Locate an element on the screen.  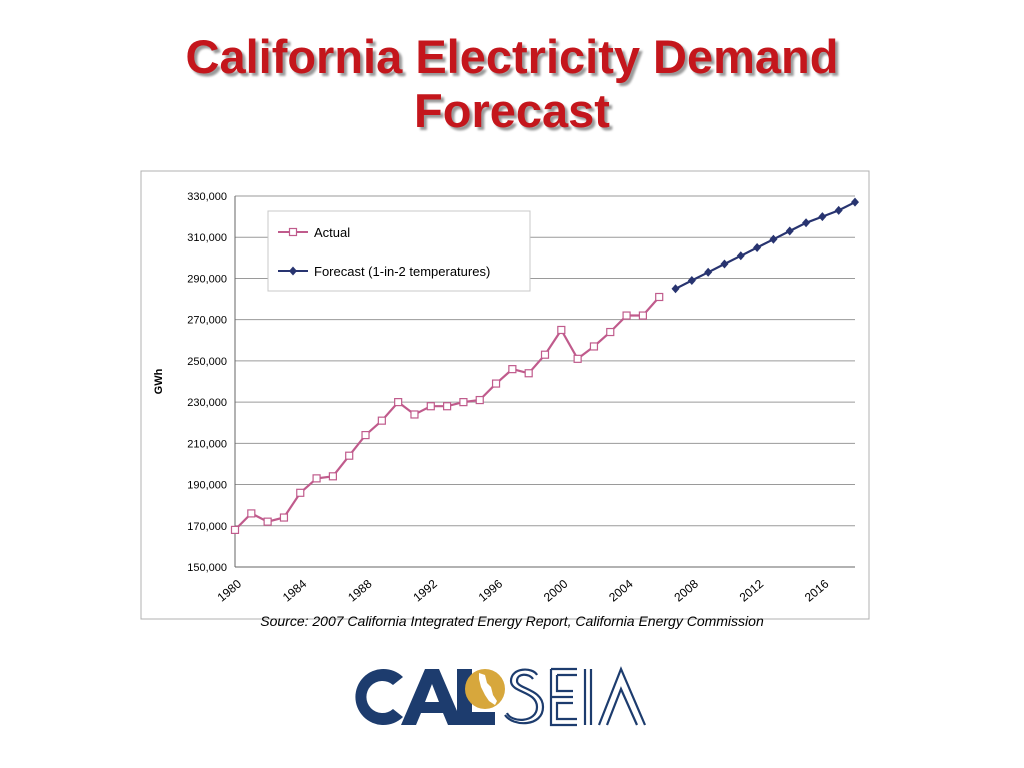
y-tick-label: 170,000 is located at coordinates (207, 527).